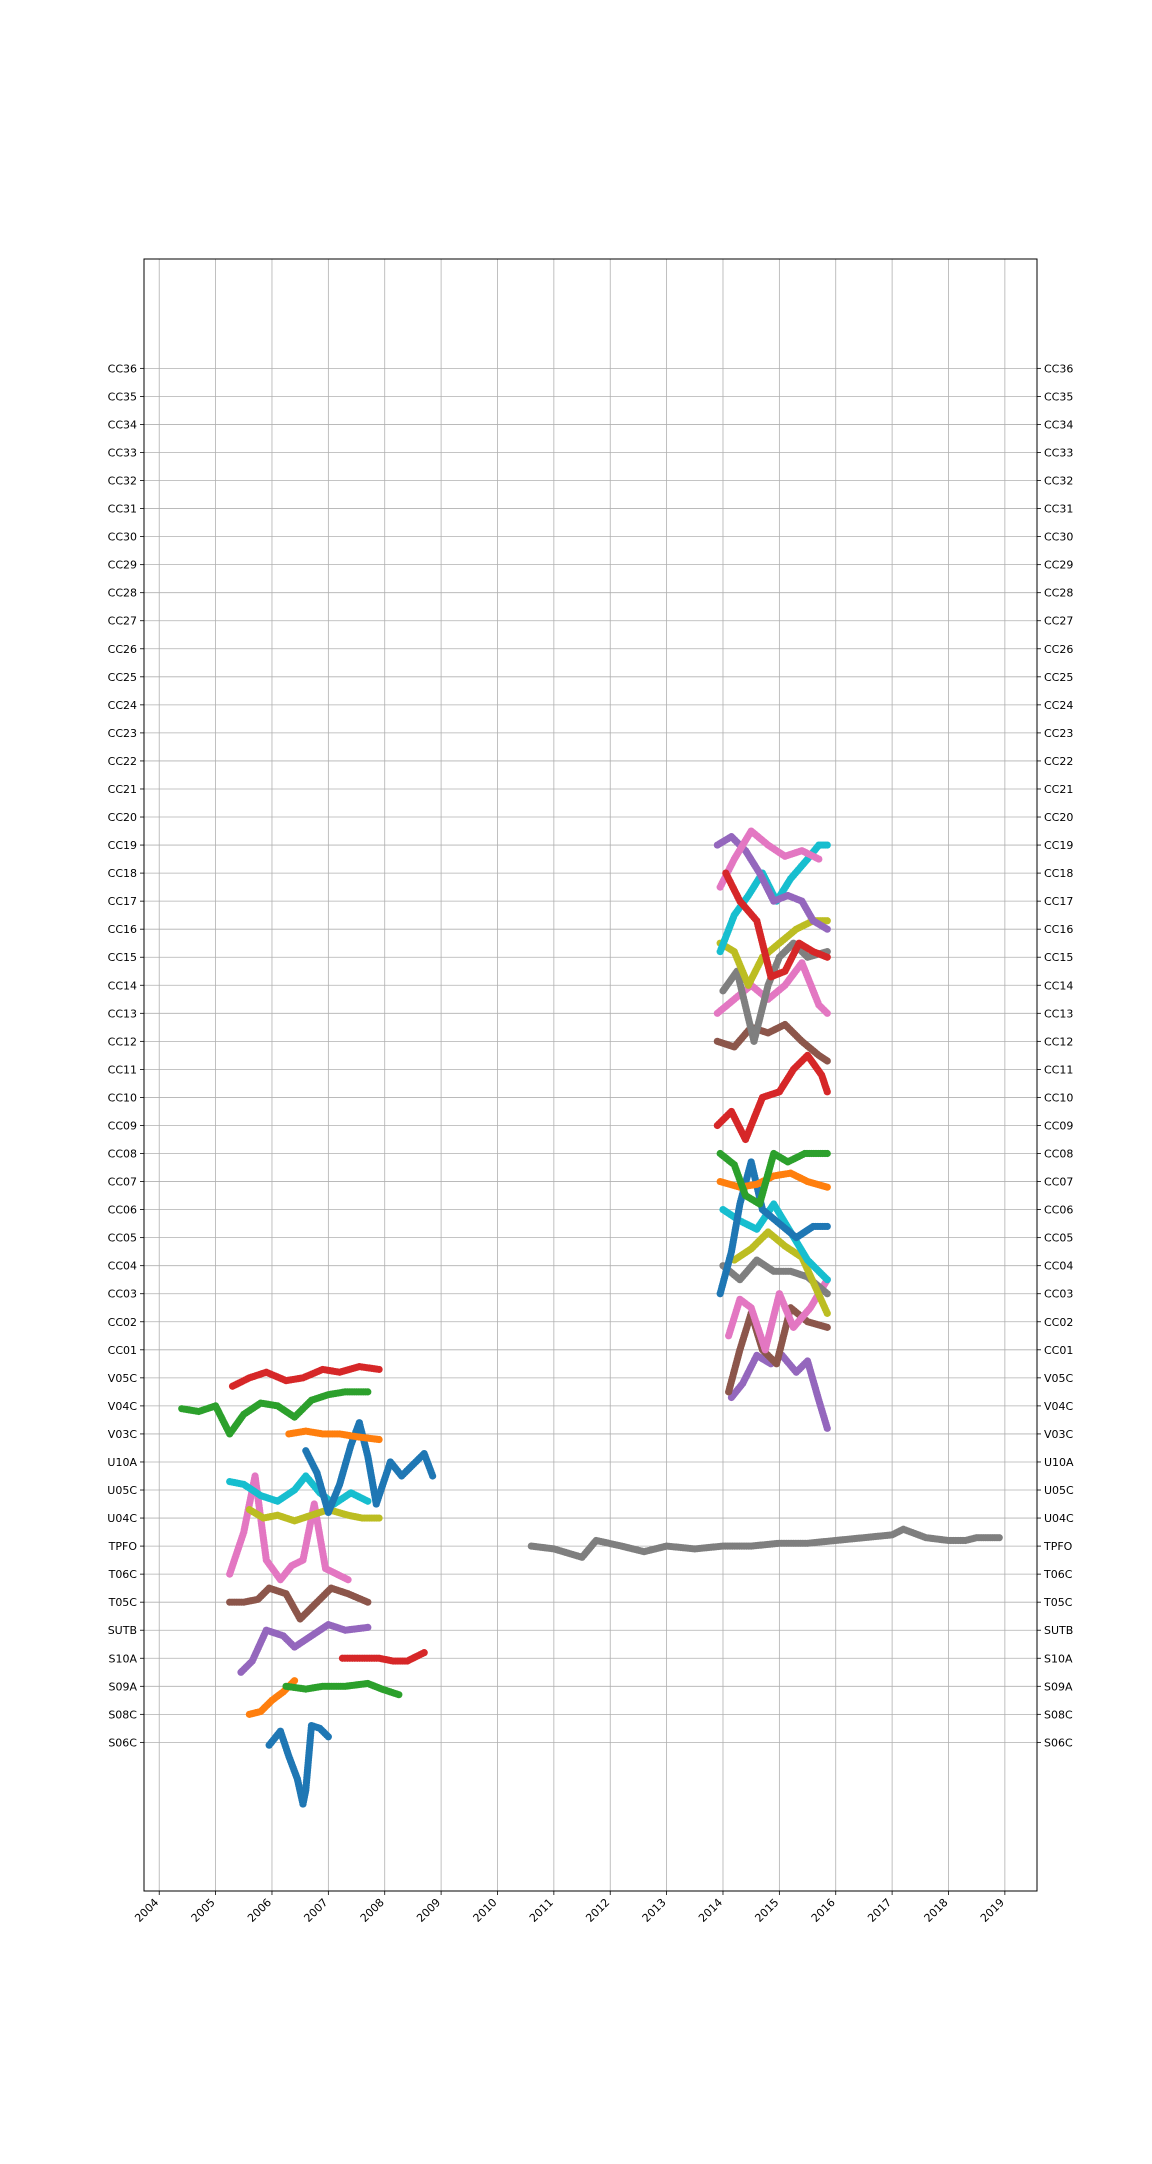  What do you see at coordinates (122, 452) in the screenshot?
I see `y-tick-label-left: CC33` at bounding box center [122, 452].